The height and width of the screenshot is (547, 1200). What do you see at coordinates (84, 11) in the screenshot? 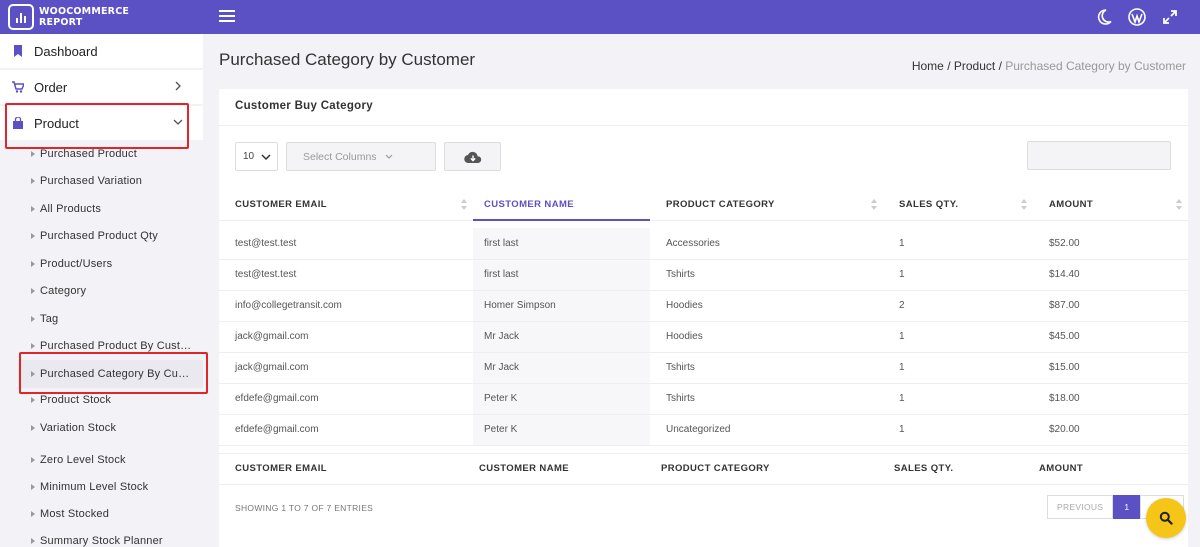
I see `logo-line-1: WOOCOMMERCE` at bounding box center [84, 11].